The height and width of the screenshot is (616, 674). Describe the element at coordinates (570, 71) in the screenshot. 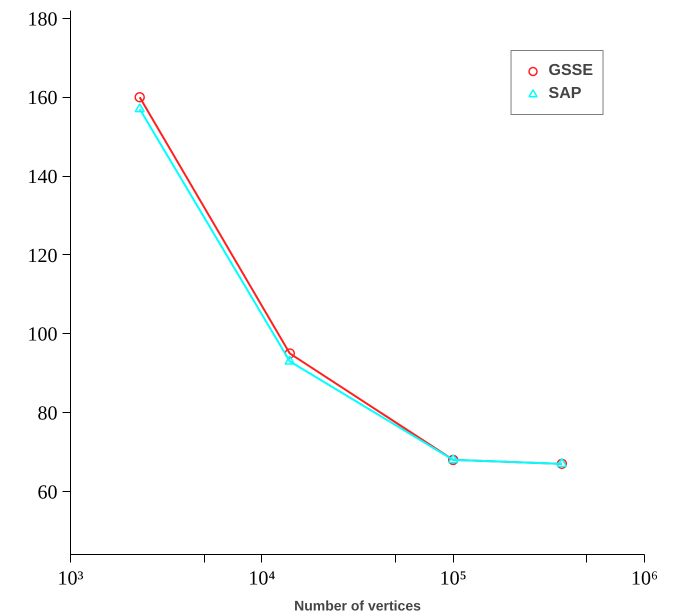

I see `legend-label: GSSE` at that location.